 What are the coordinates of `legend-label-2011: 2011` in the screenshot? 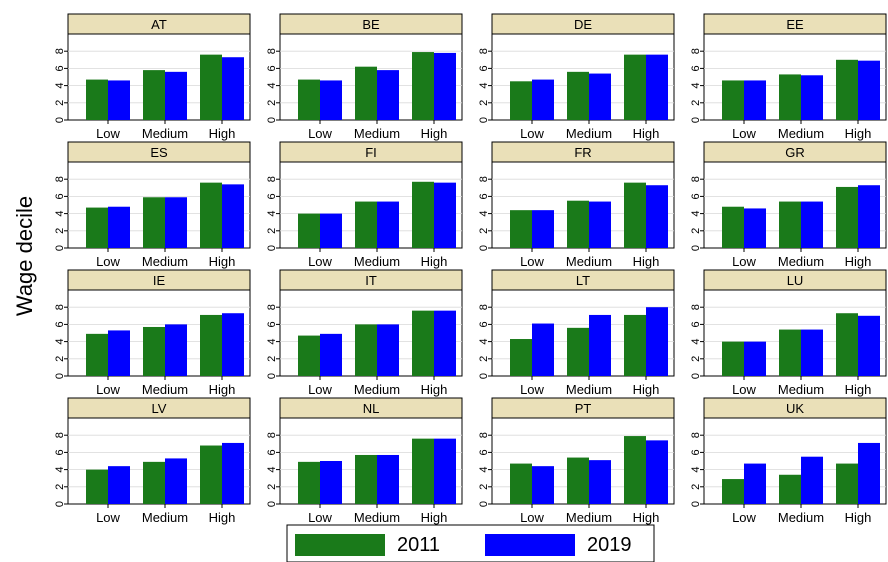 It's located at (418, 545).